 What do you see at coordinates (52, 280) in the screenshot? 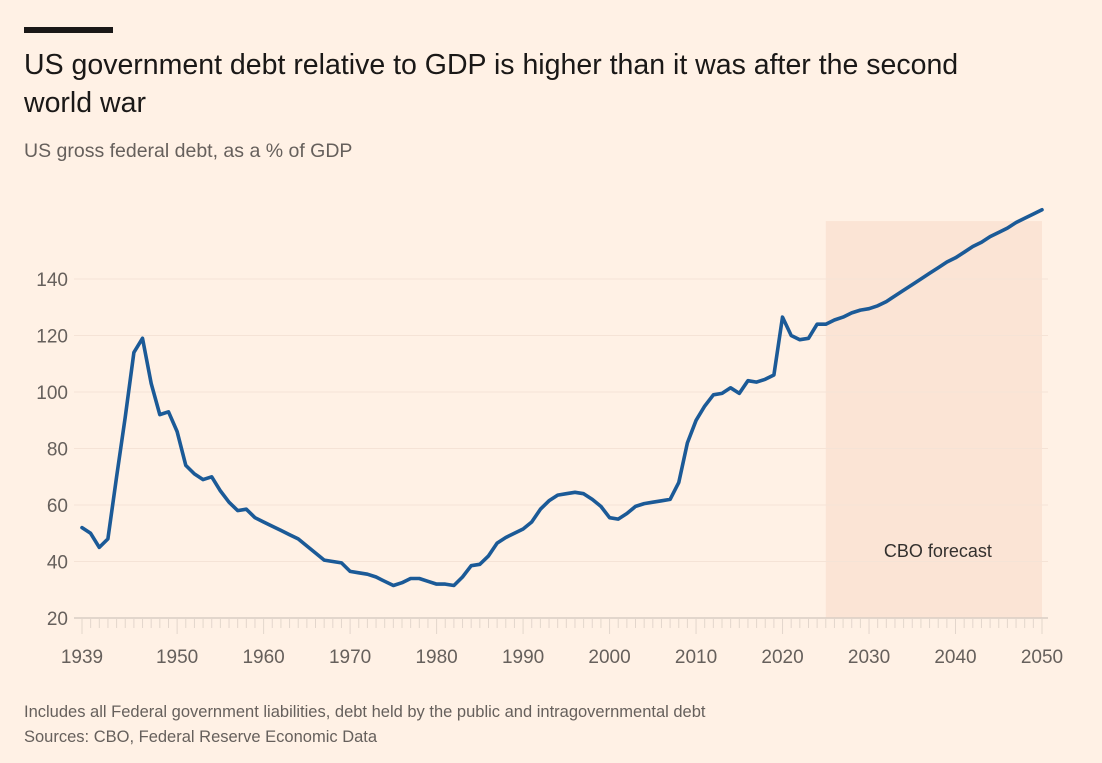
I see `y-tick-label: 140` at bounding box center [52, 280].